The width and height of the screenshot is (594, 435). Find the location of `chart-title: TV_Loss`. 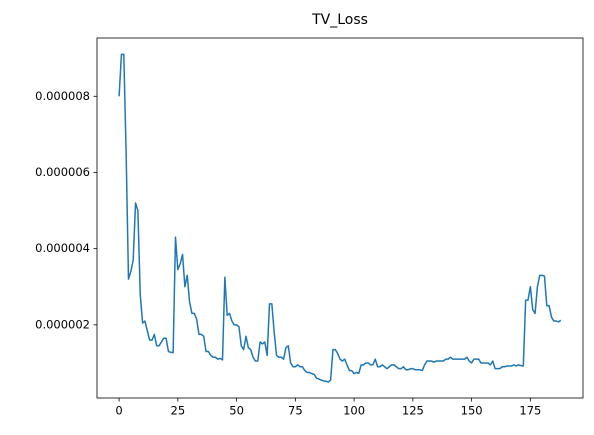

chart-title: TV_Loss is located at coordinates (339, 20).